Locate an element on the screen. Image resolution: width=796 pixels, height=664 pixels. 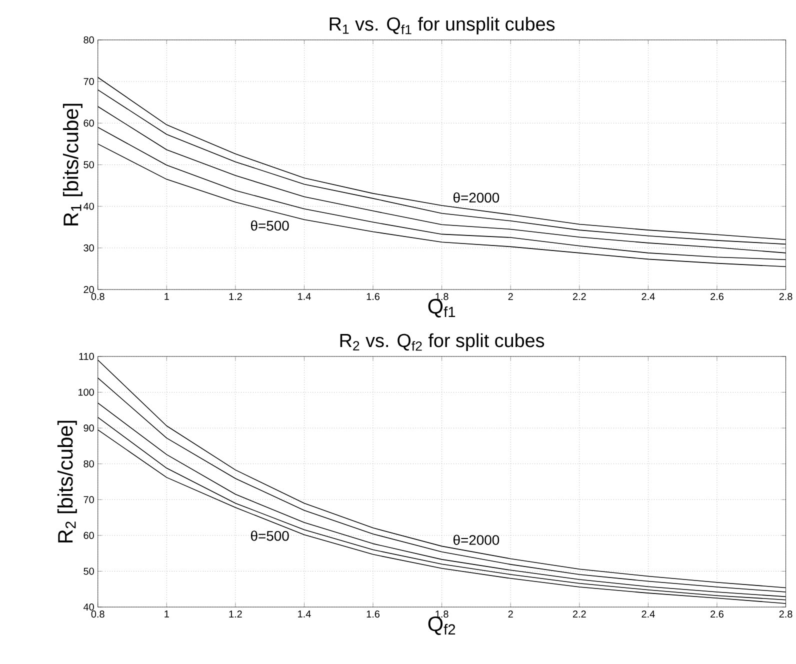
chart-title: R$_{1}$ vs. Q$_{f1}$ for unsplit cubes is located at coordinates (442, 25).